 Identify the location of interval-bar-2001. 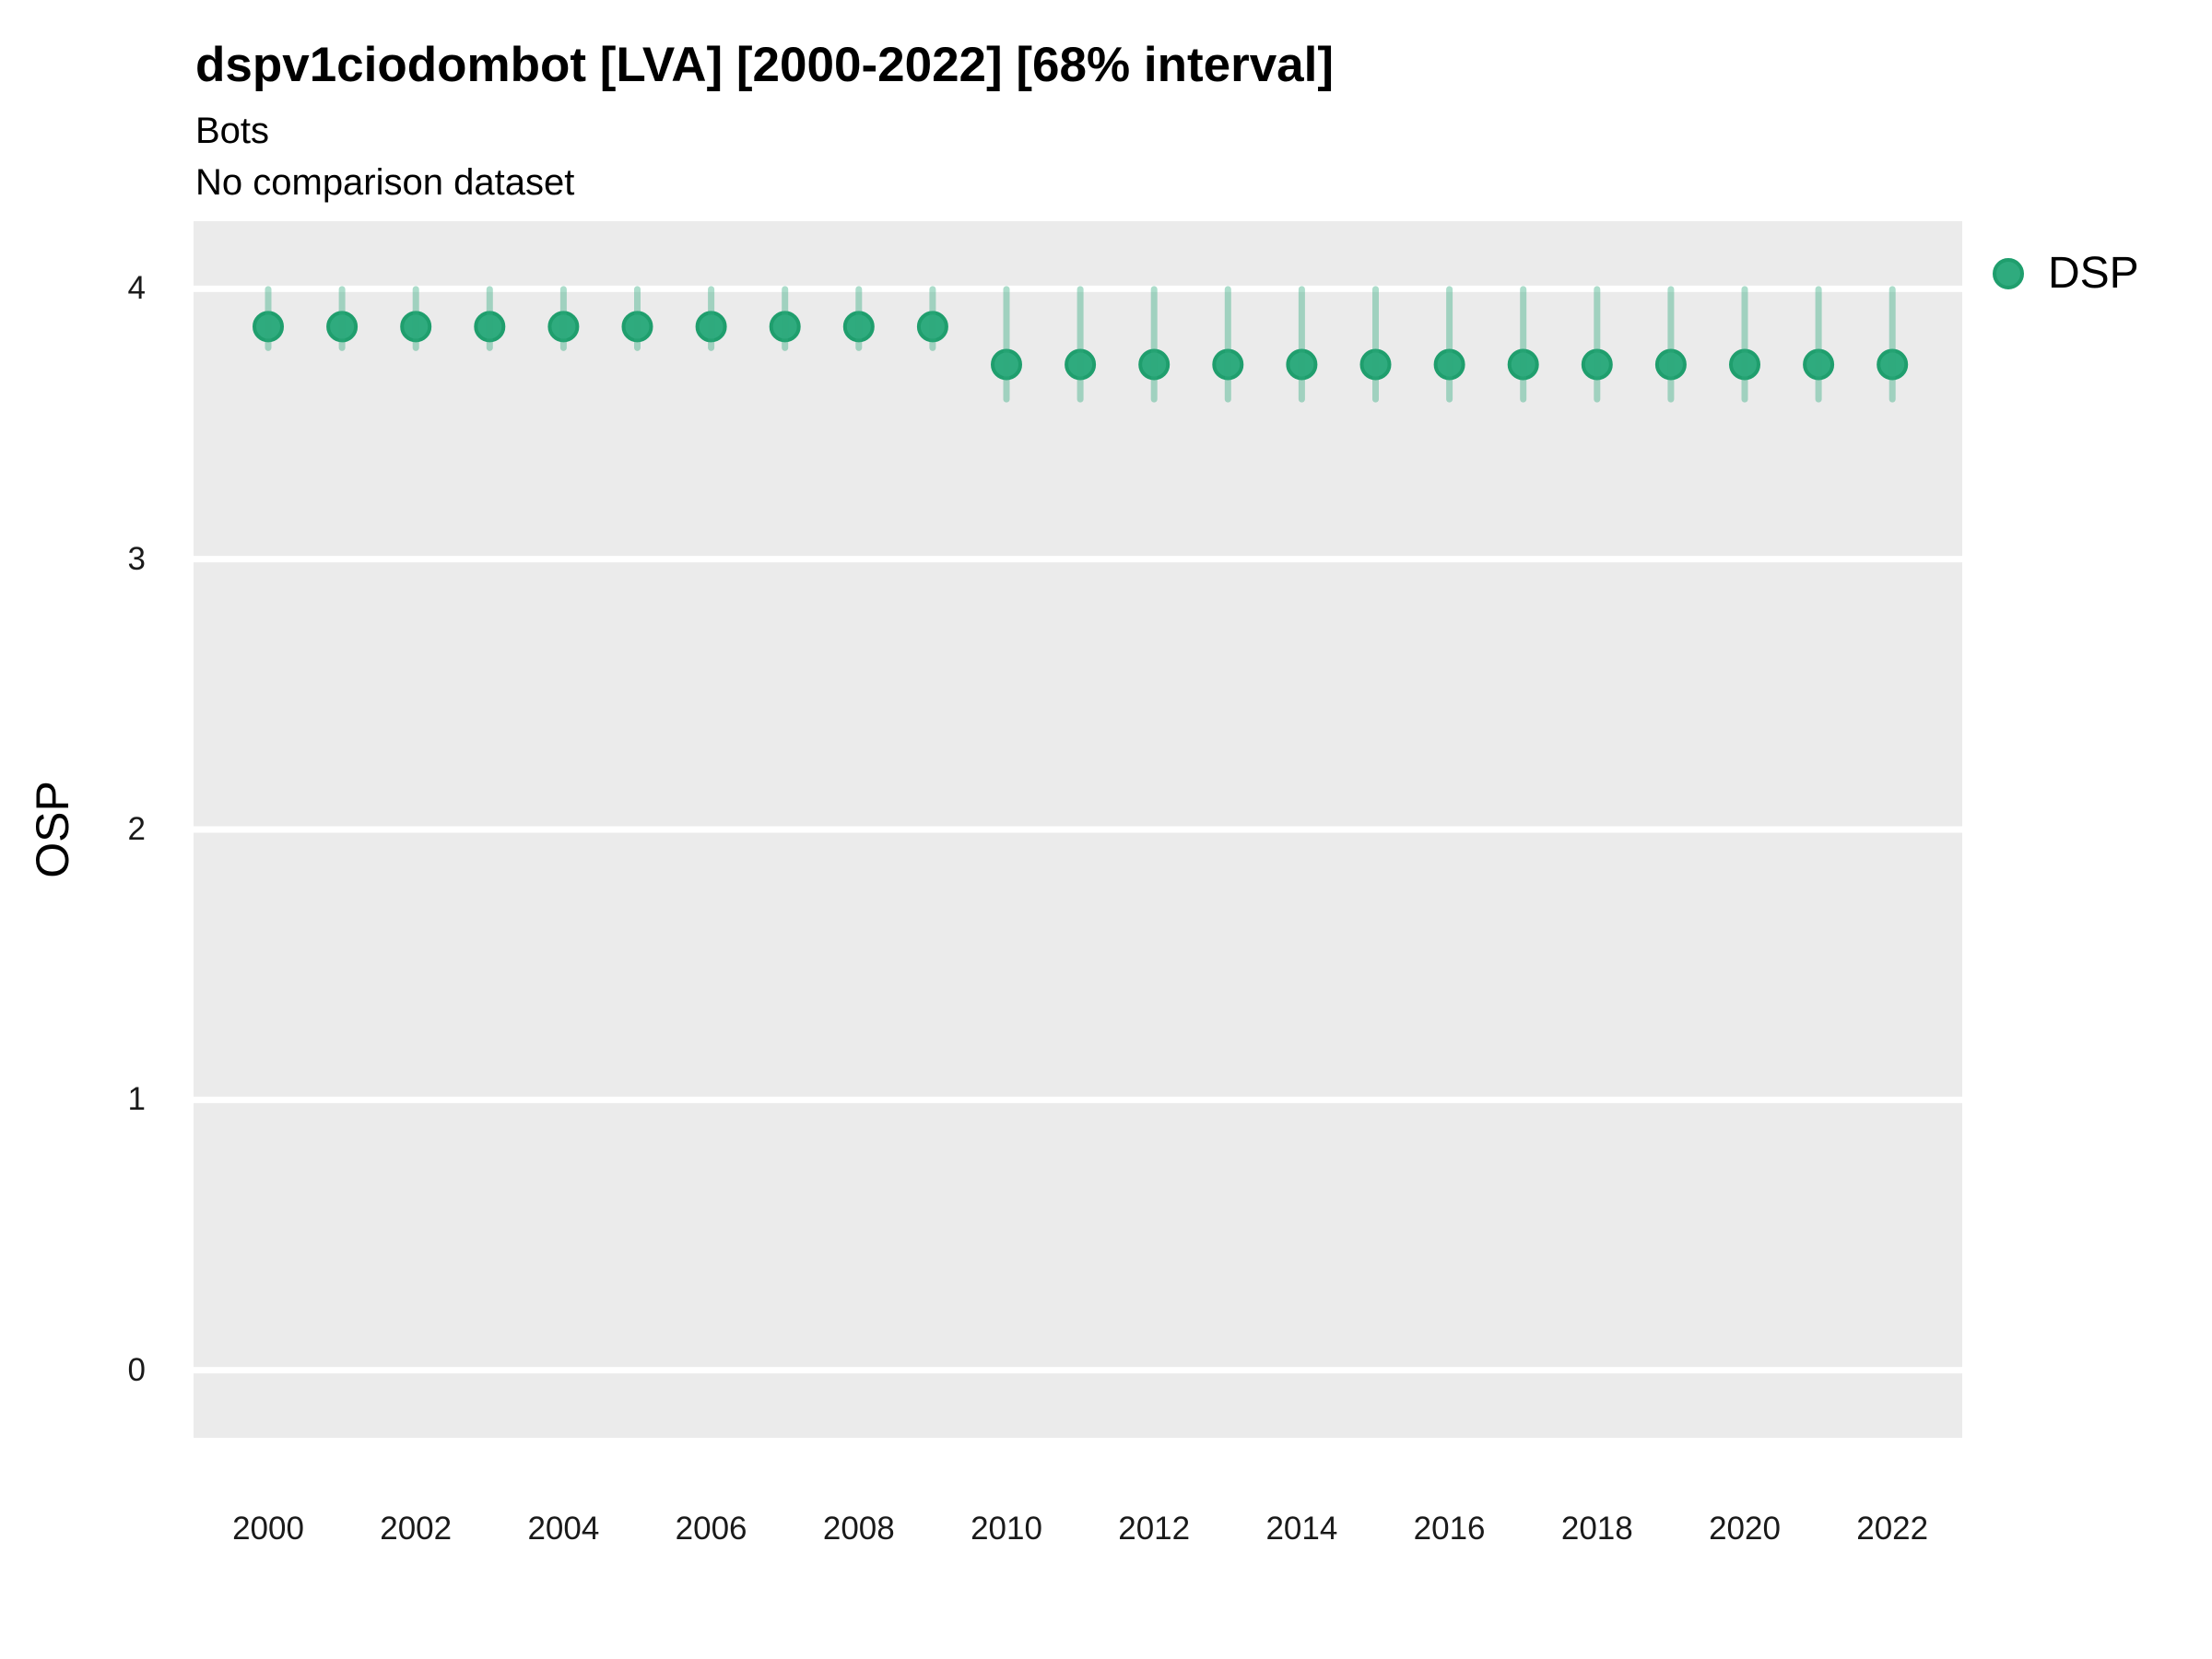
(342, 318).